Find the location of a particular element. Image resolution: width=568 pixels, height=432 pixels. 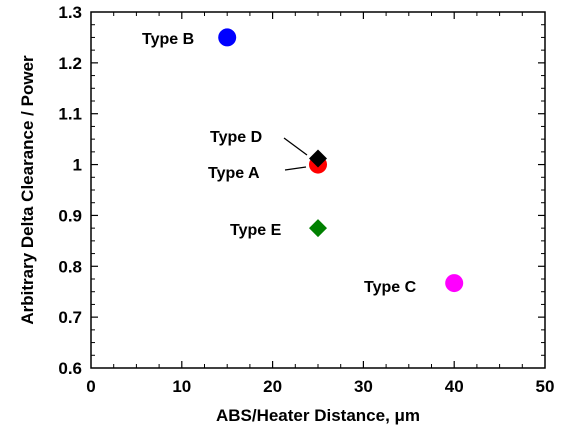

point-type-e is located at coordinates (318, 228).